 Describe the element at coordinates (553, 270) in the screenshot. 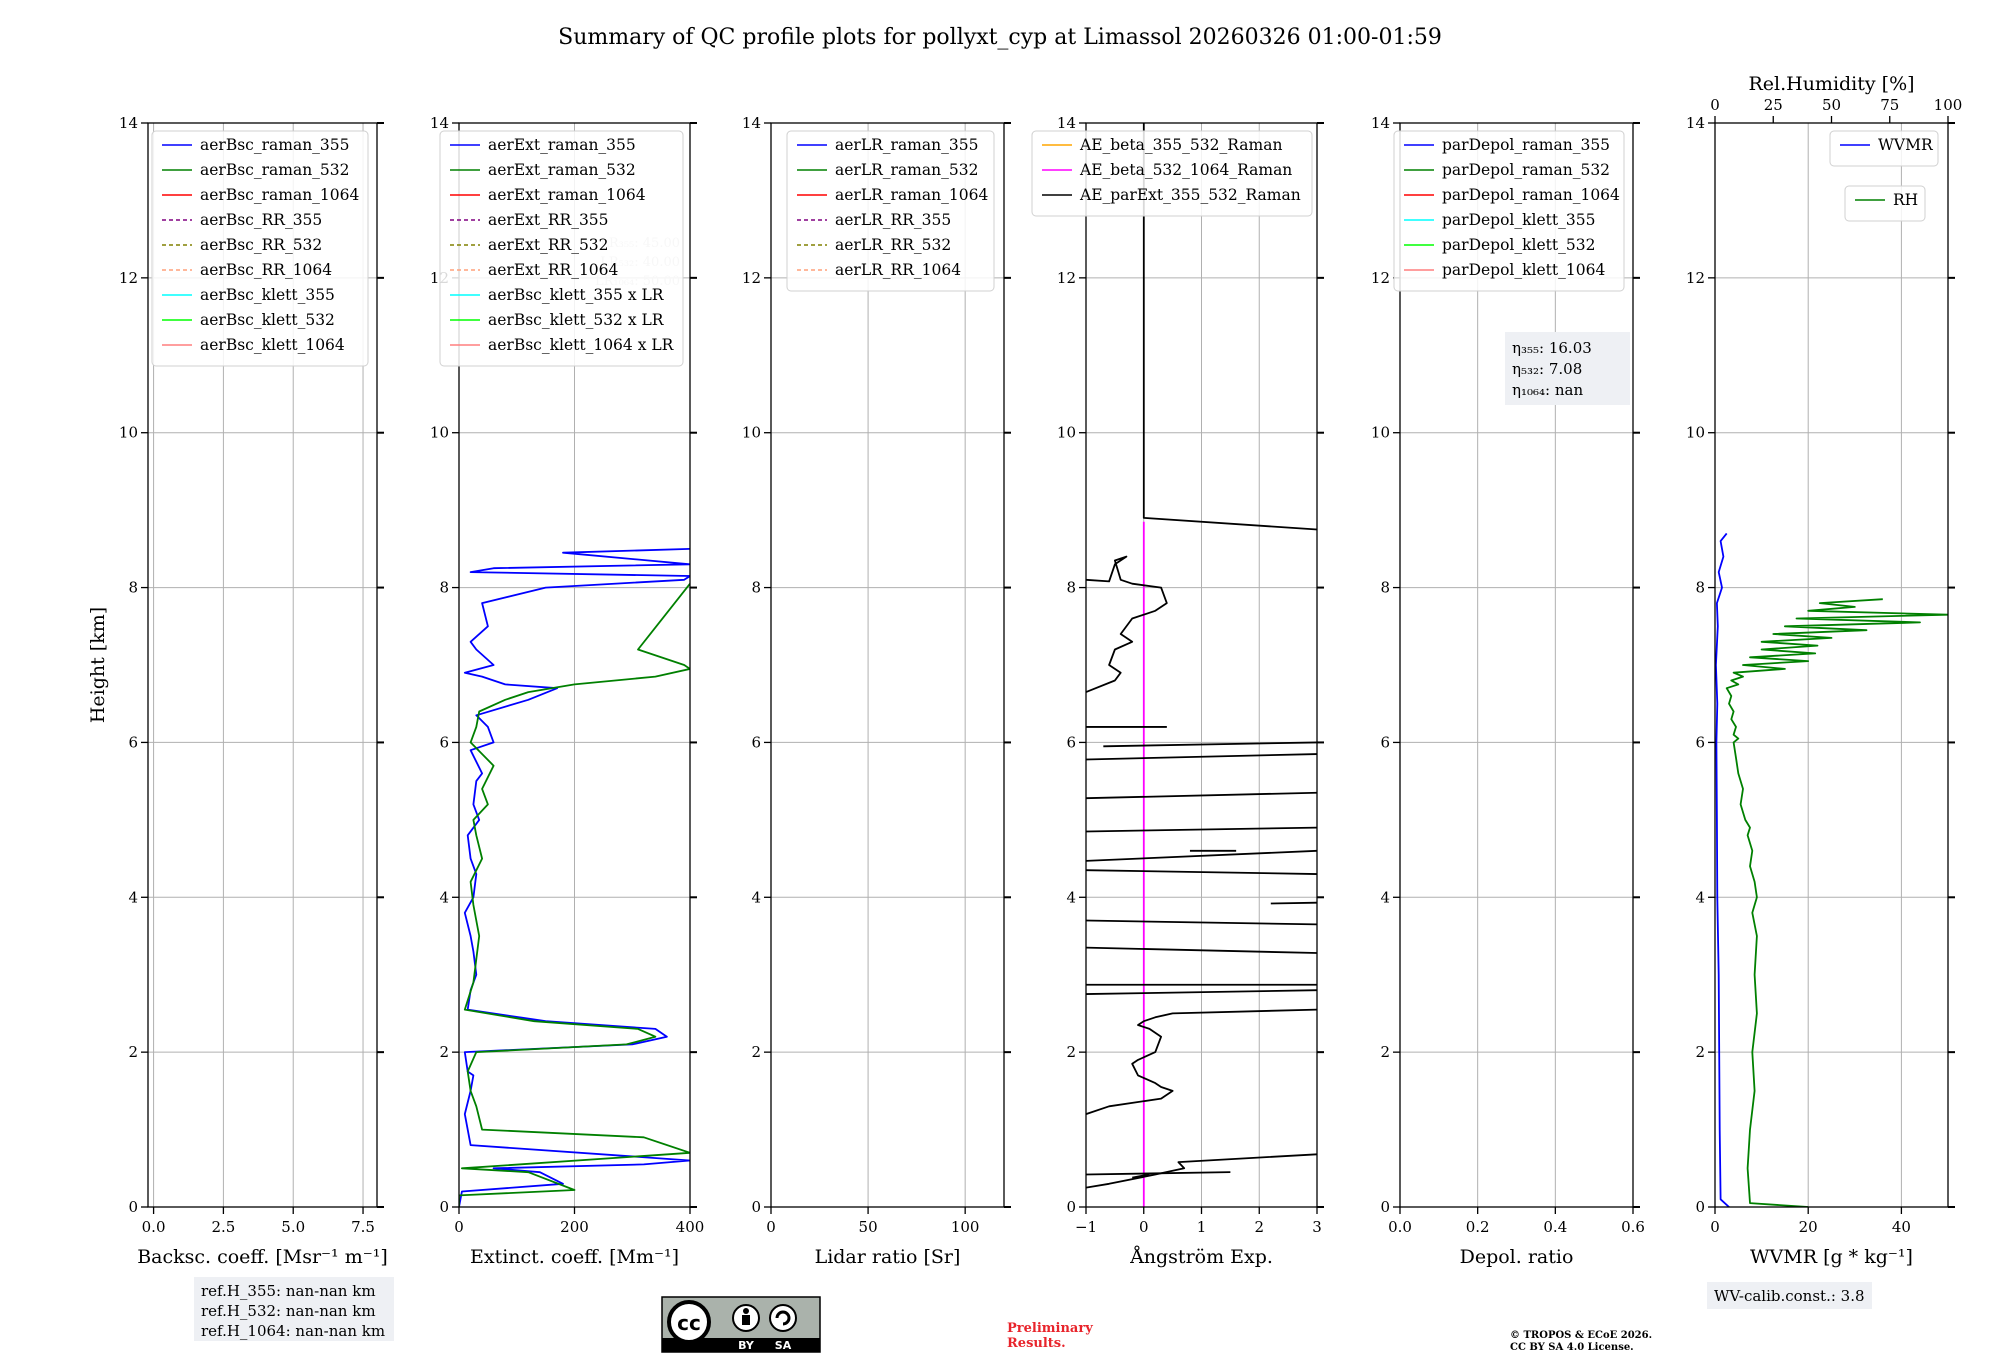

I see `legend-label: aerExt_RR_1064` at that location.